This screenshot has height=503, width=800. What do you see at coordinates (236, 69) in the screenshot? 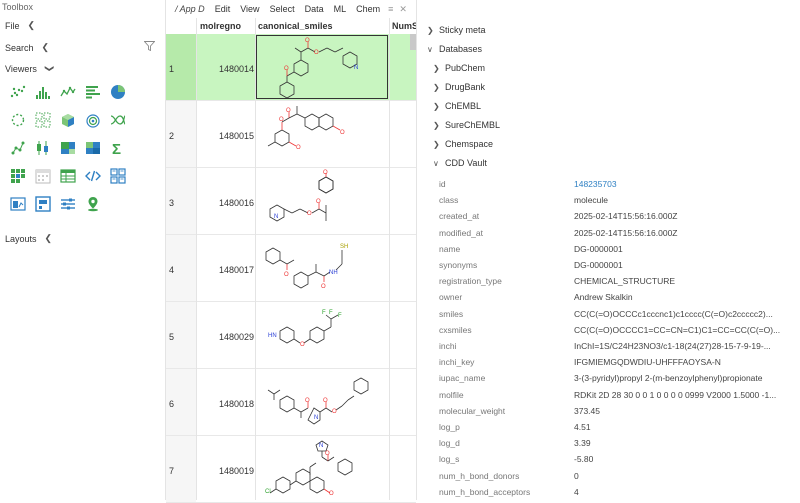
I see `molregno-cell: 1480014` at bounding box center [236, 69].